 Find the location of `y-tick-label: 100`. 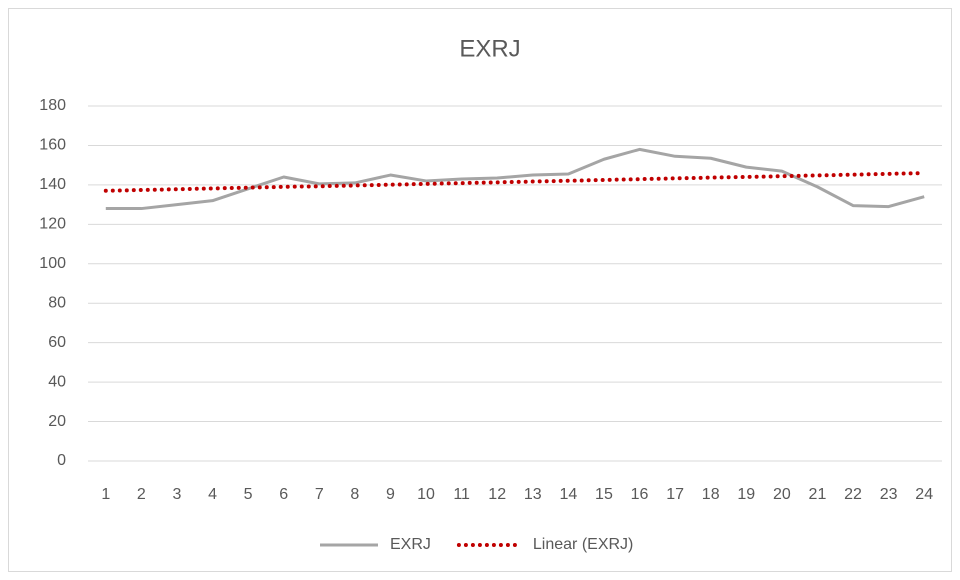

y-tick-label: 100 is located at coordinates (52, 263).